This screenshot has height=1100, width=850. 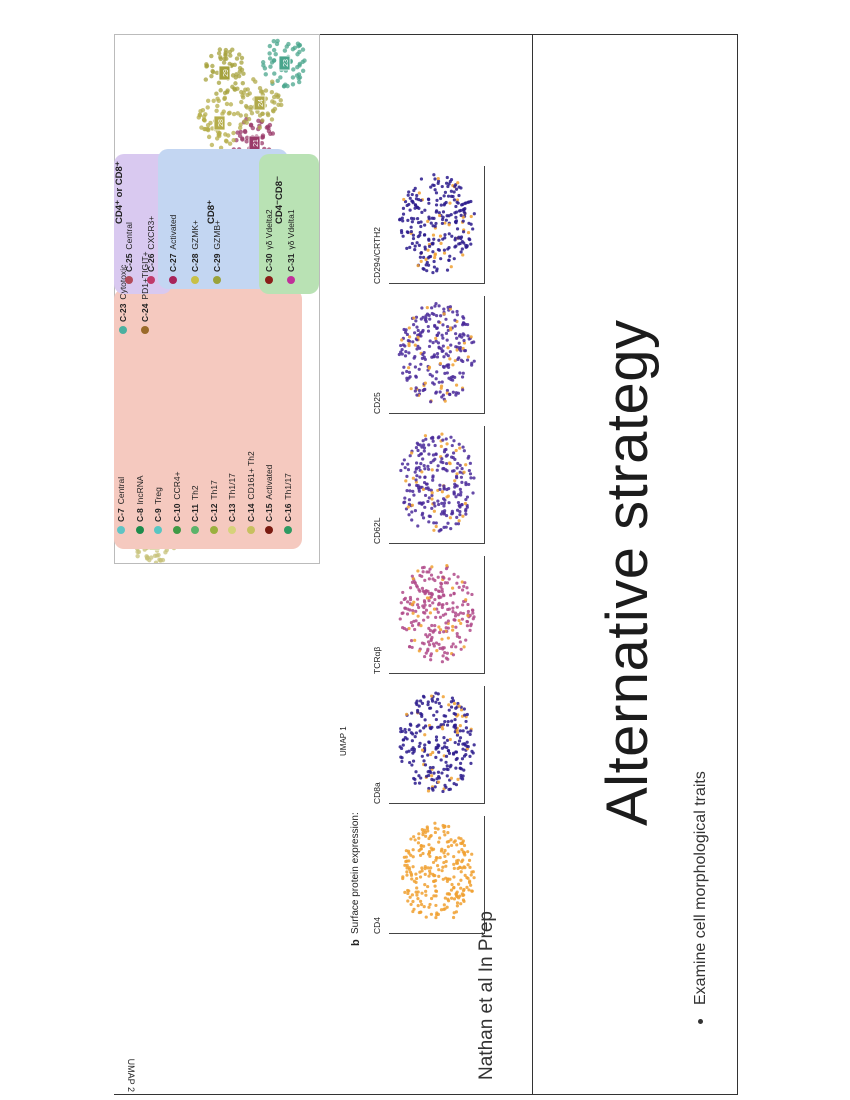 I want to click on page-right-rule, so click(x=737, y=564).